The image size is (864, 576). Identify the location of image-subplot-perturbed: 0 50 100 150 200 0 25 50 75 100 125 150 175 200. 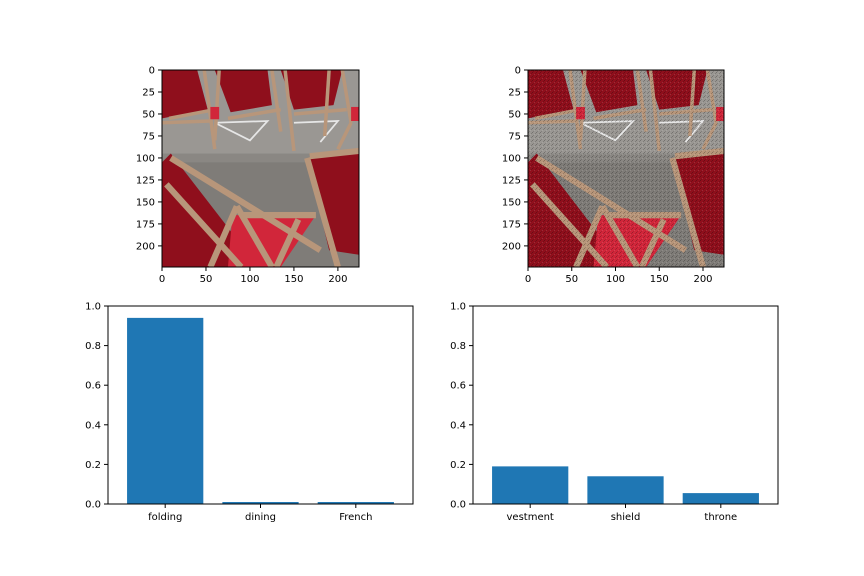
(613, 175).